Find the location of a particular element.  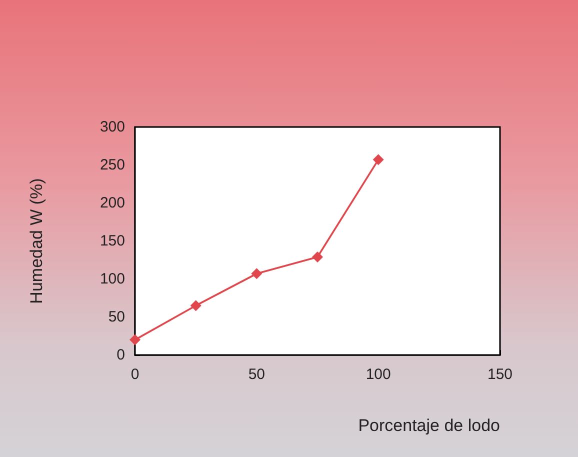

x-tick-label: 0 is located at coordinates (135, 374).